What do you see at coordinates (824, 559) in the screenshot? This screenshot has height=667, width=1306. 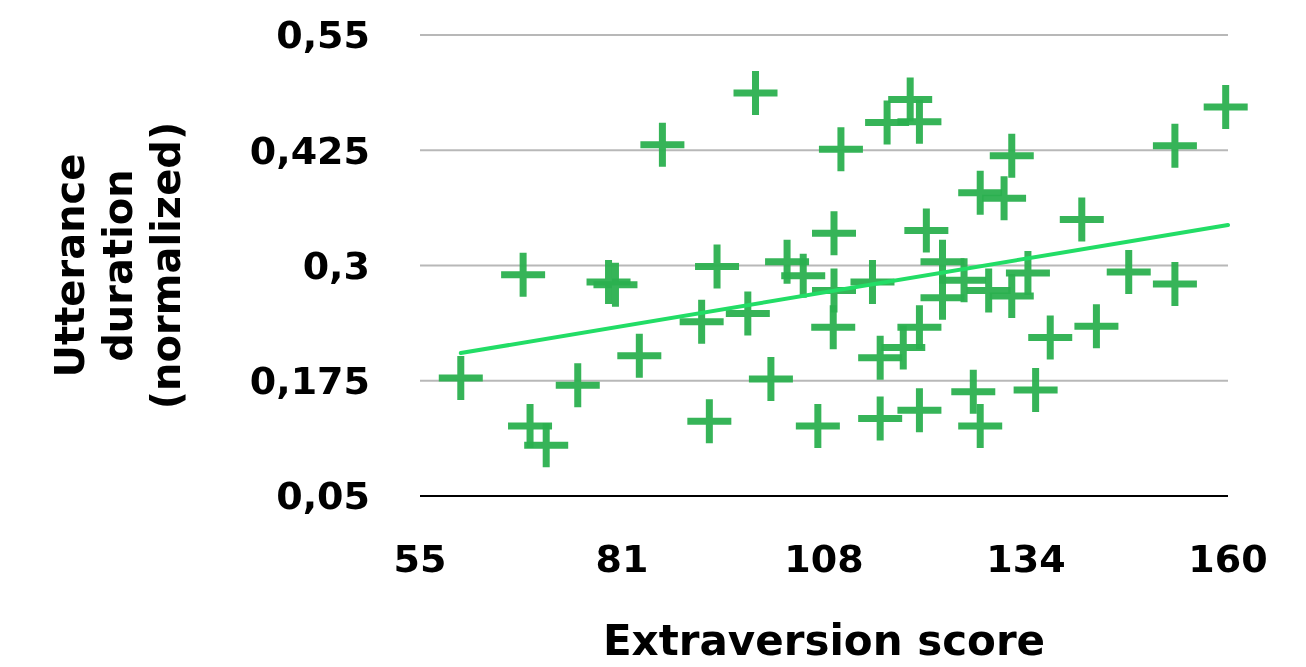 I see `x-tick-label: 108` at bounding box center [824, 559].